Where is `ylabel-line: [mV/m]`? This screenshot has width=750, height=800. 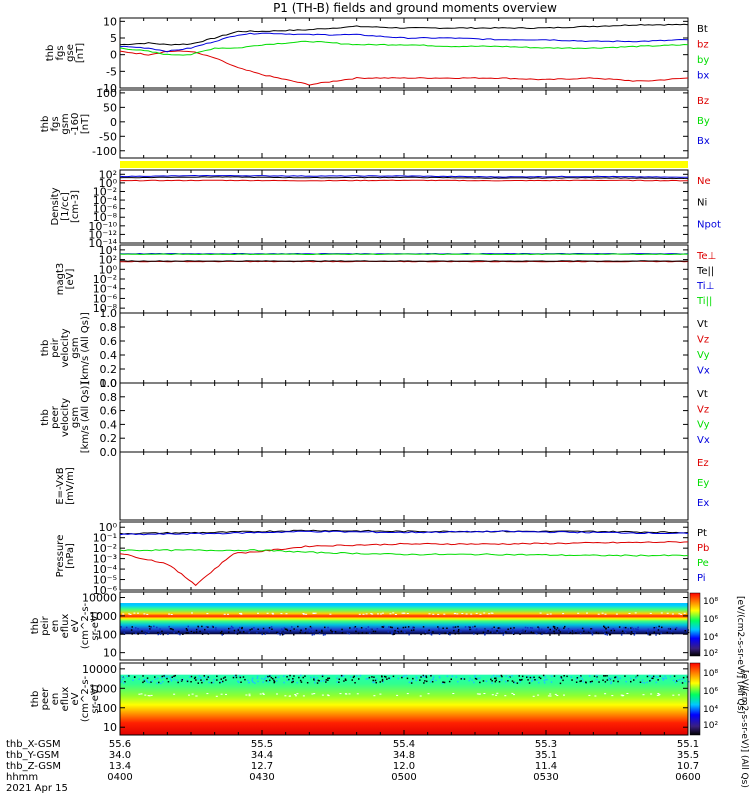
ylabel-line: [mV/m] is located at coordinates (70, 486).